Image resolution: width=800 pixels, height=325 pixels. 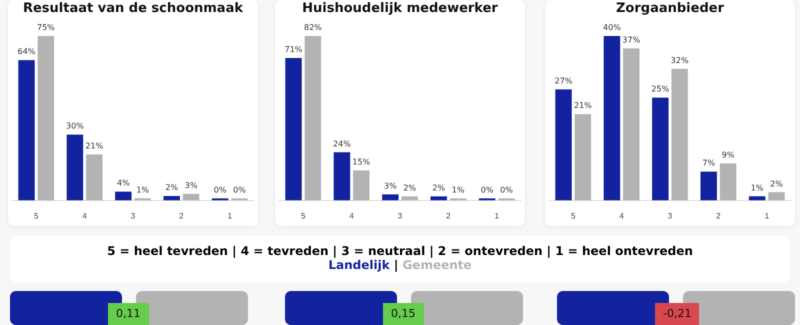 I want to click on data-label: 37%, so click(x=631, y=39).